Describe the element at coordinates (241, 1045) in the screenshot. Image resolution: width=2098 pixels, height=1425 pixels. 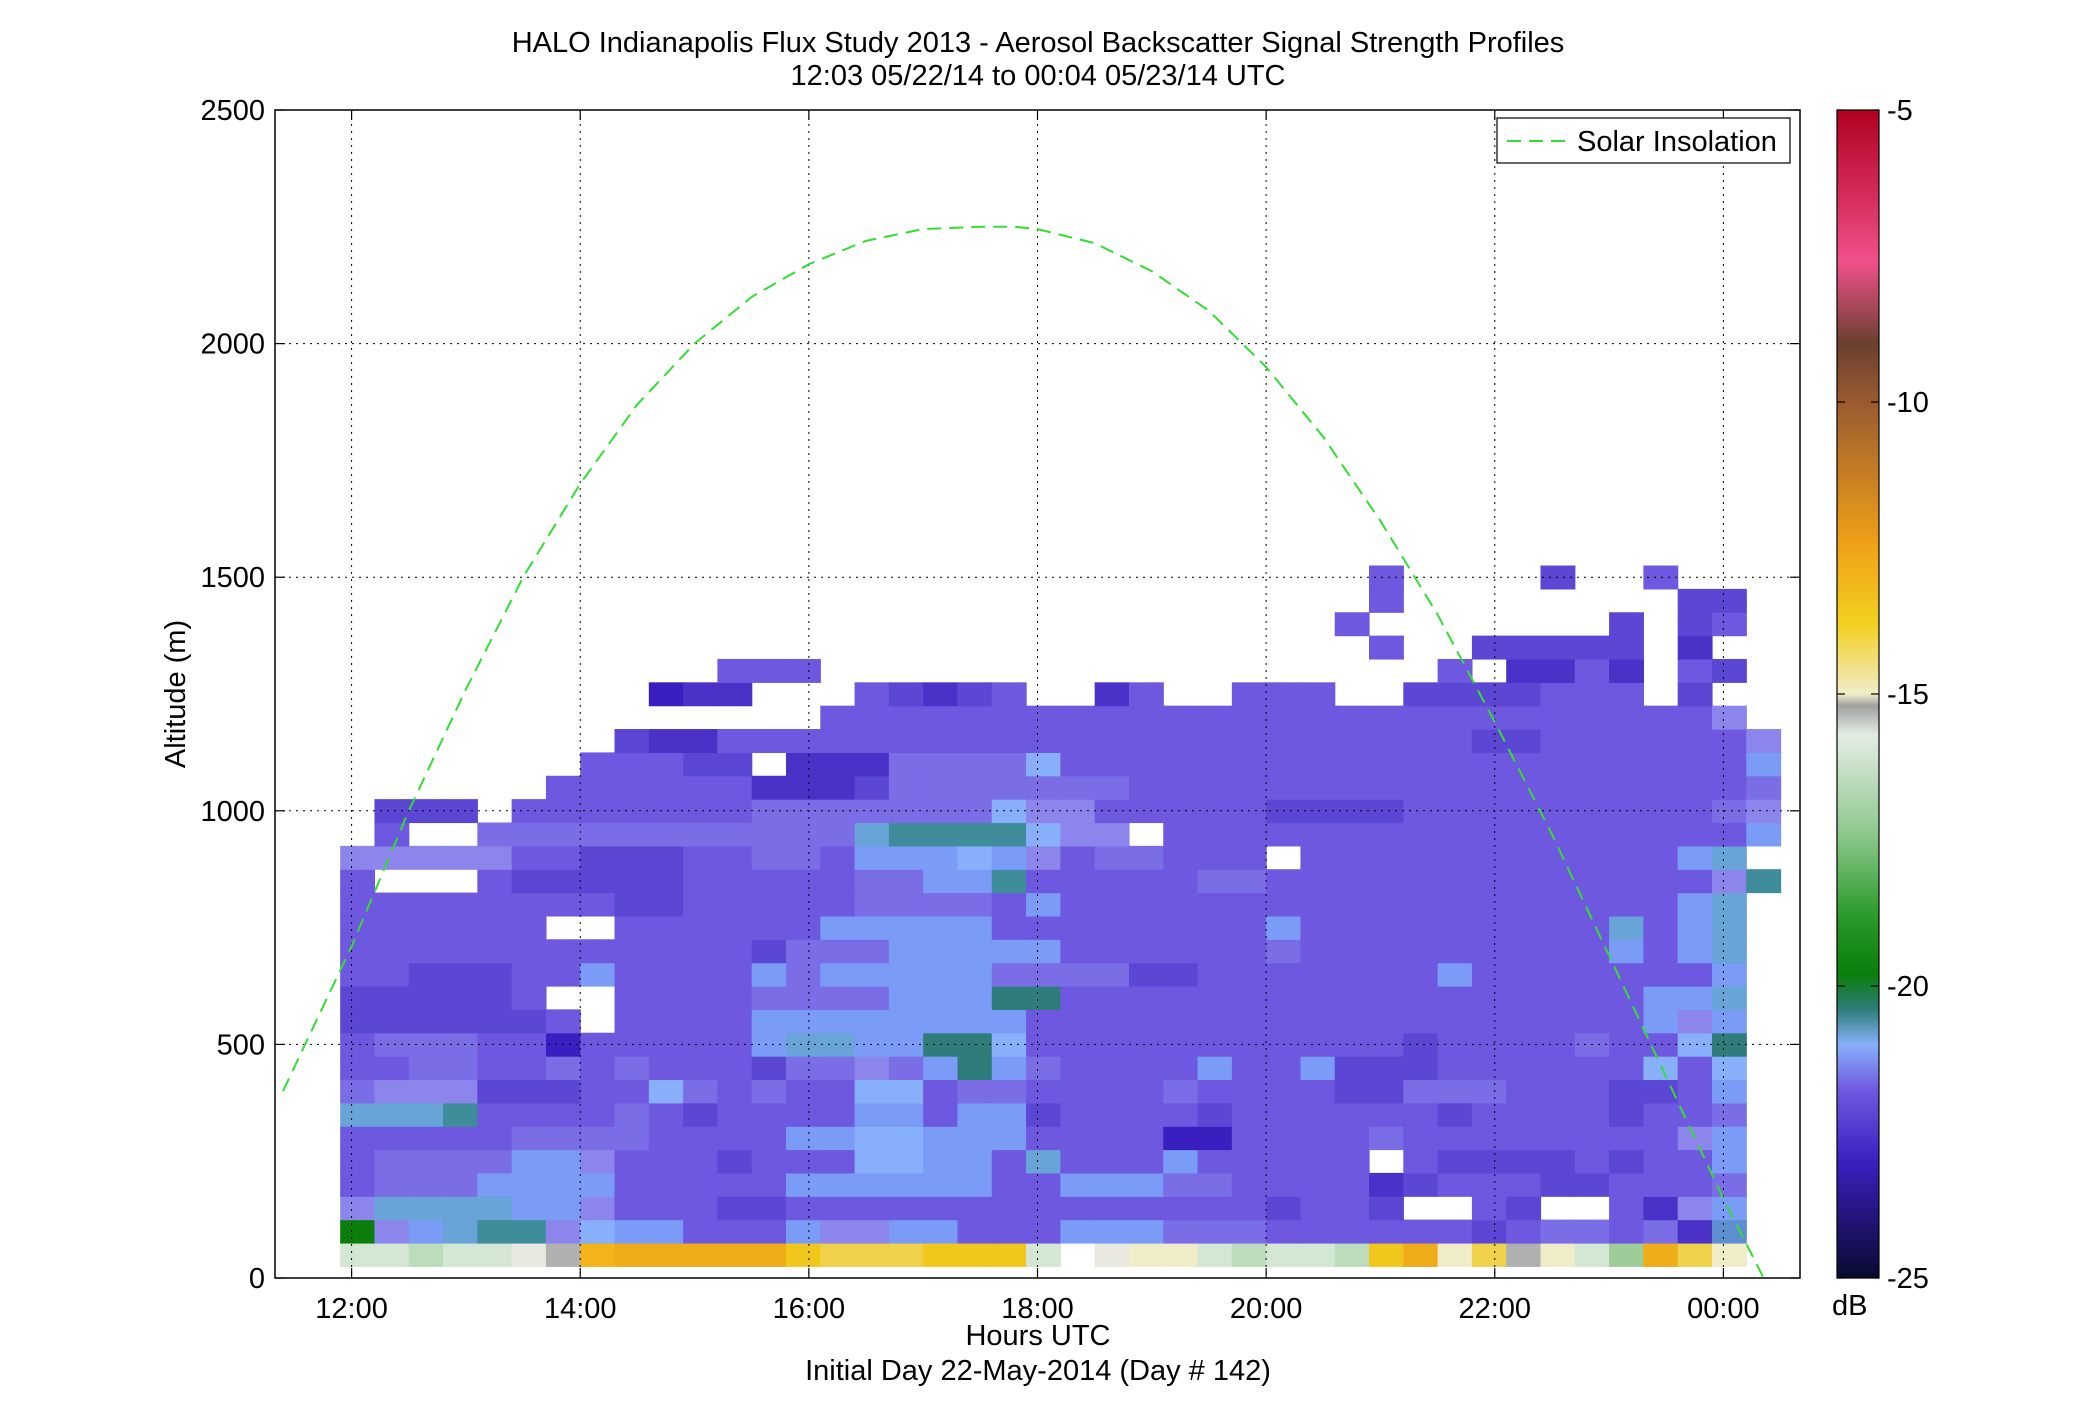
I see `y-tick-label: 500` at that location.